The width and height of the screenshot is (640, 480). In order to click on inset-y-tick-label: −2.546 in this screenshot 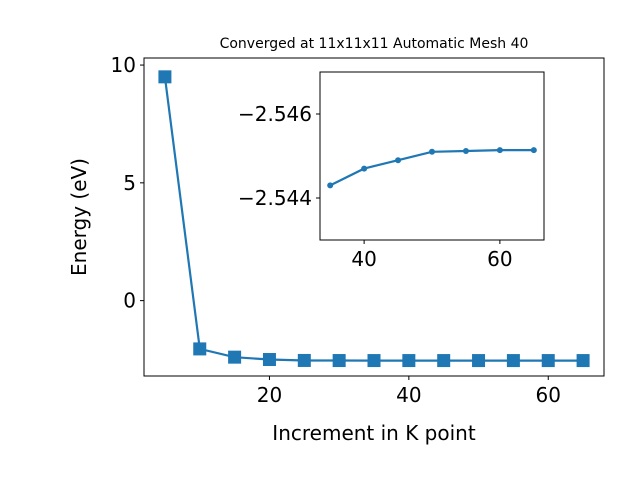, I will do `click(275, 114)`.